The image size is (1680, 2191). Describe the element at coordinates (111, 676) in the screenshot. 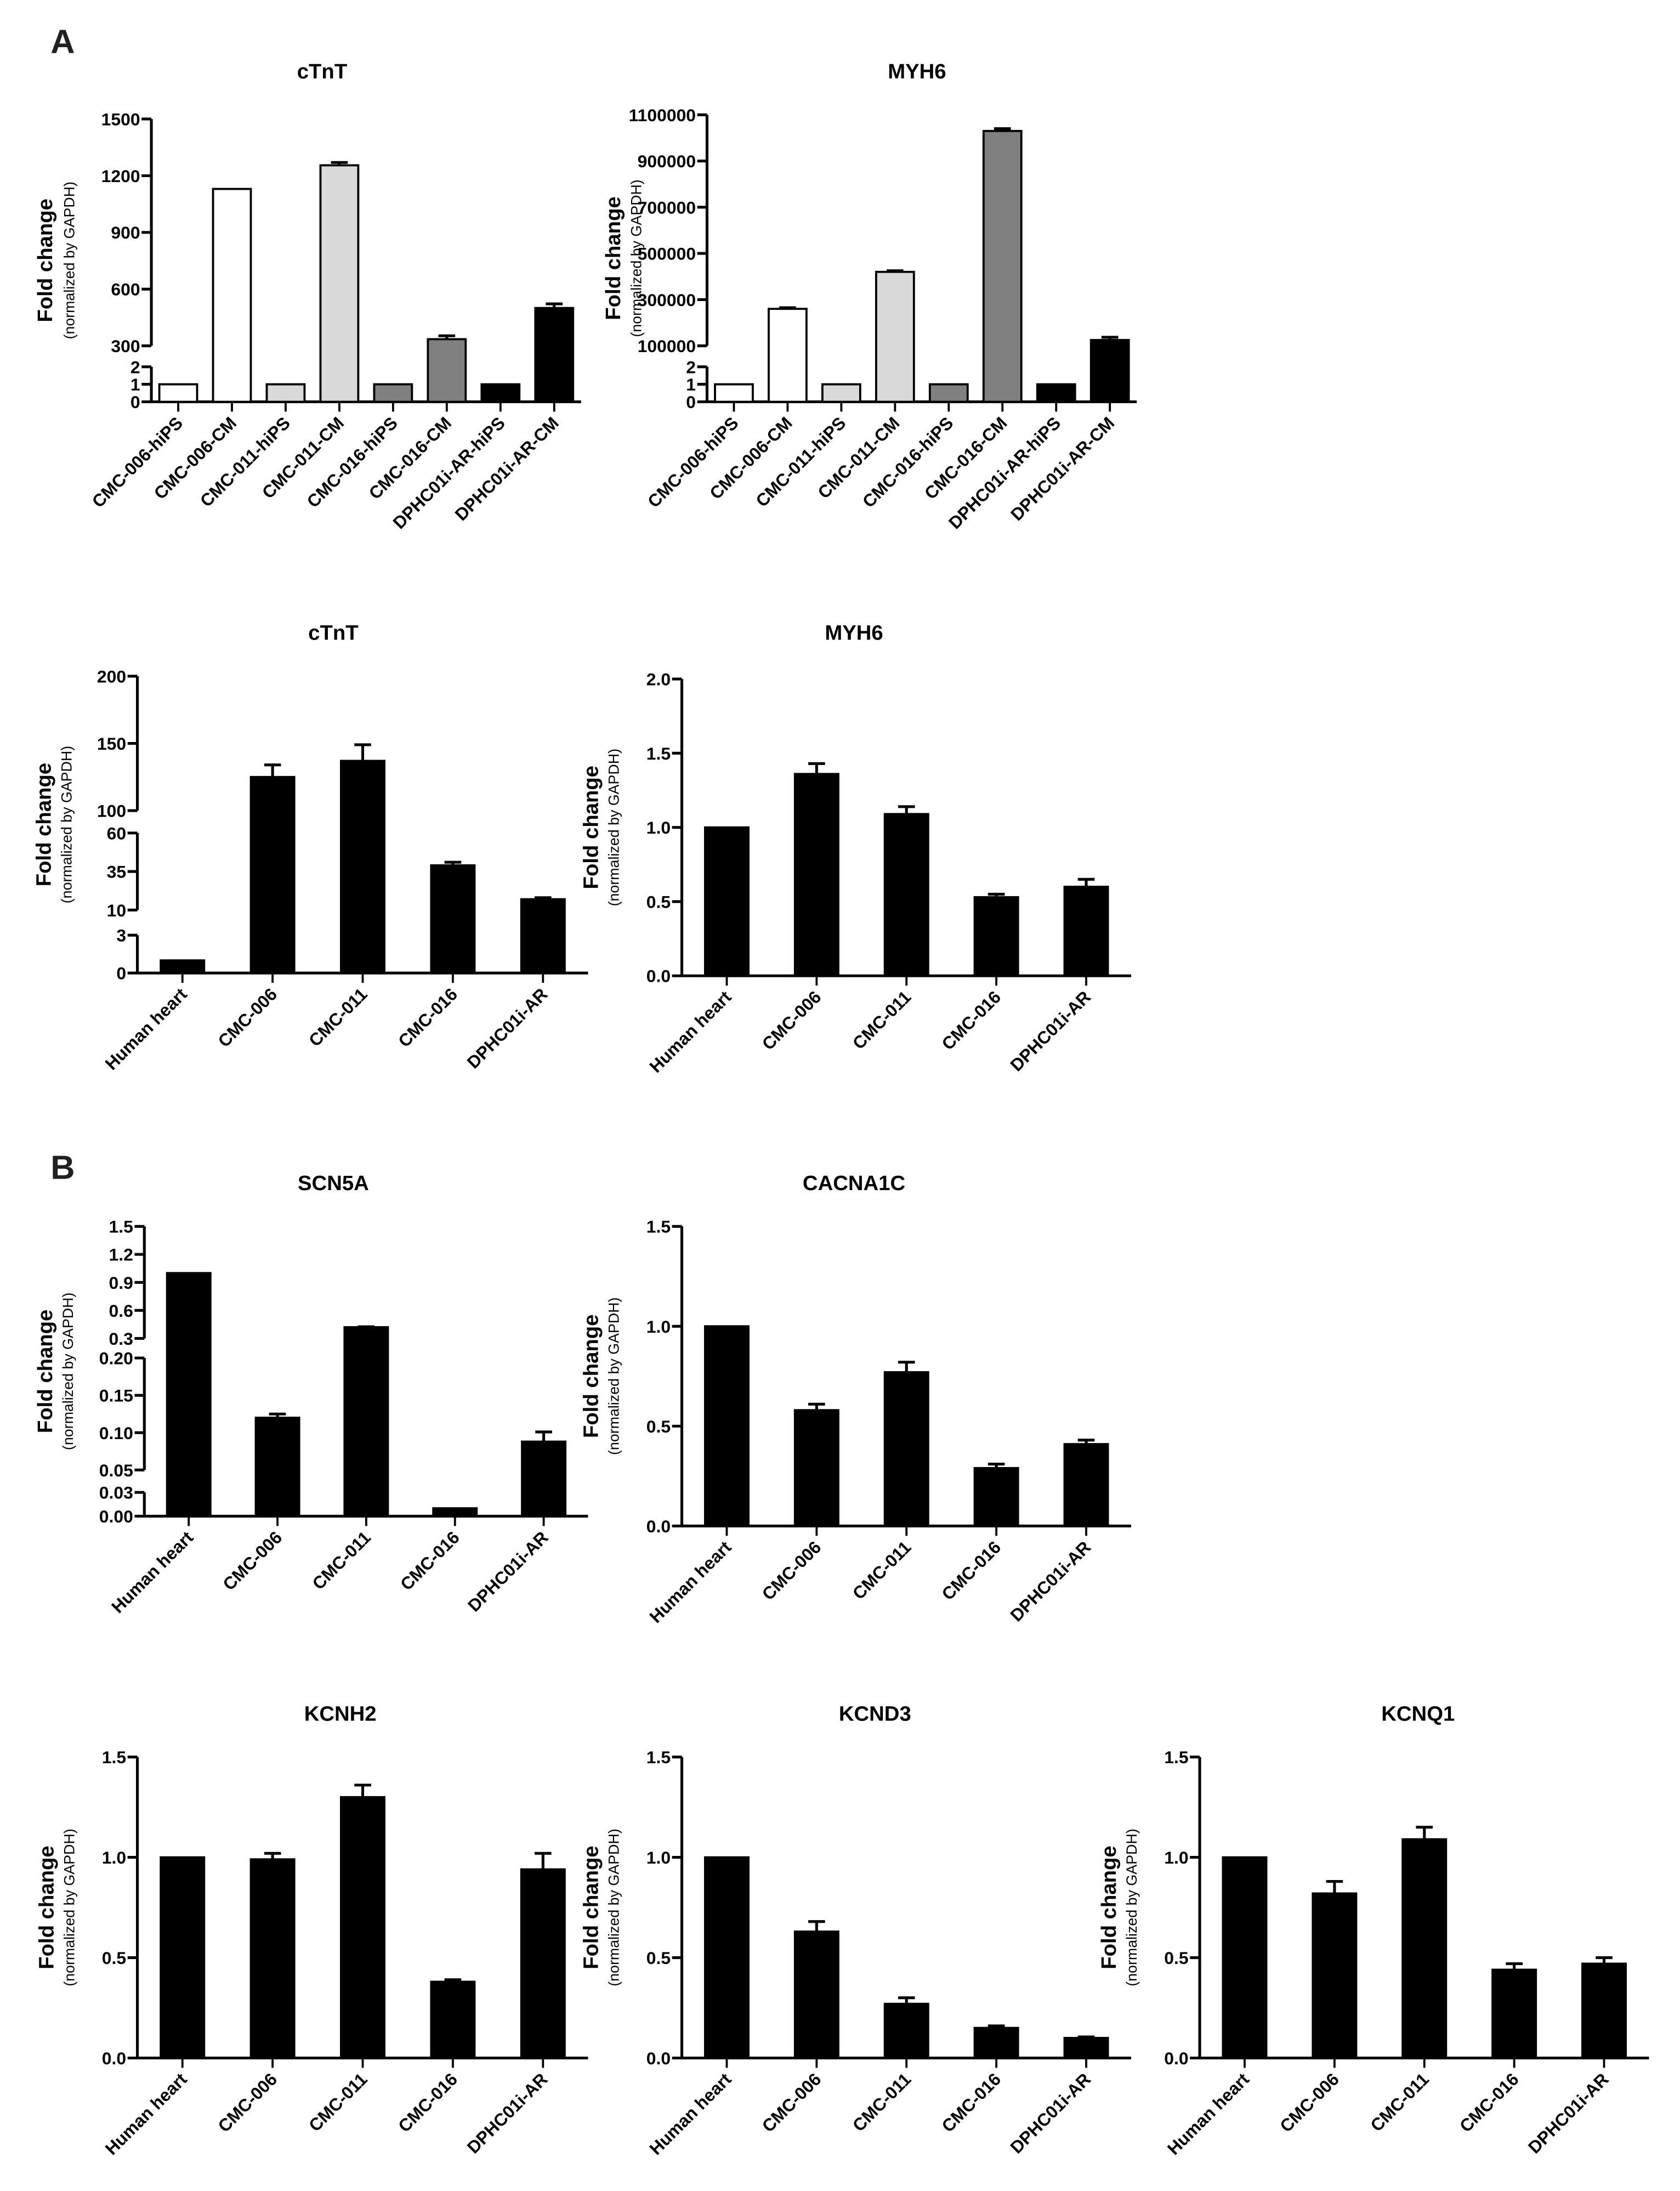

I see `y-tick-label: 200` at that location.